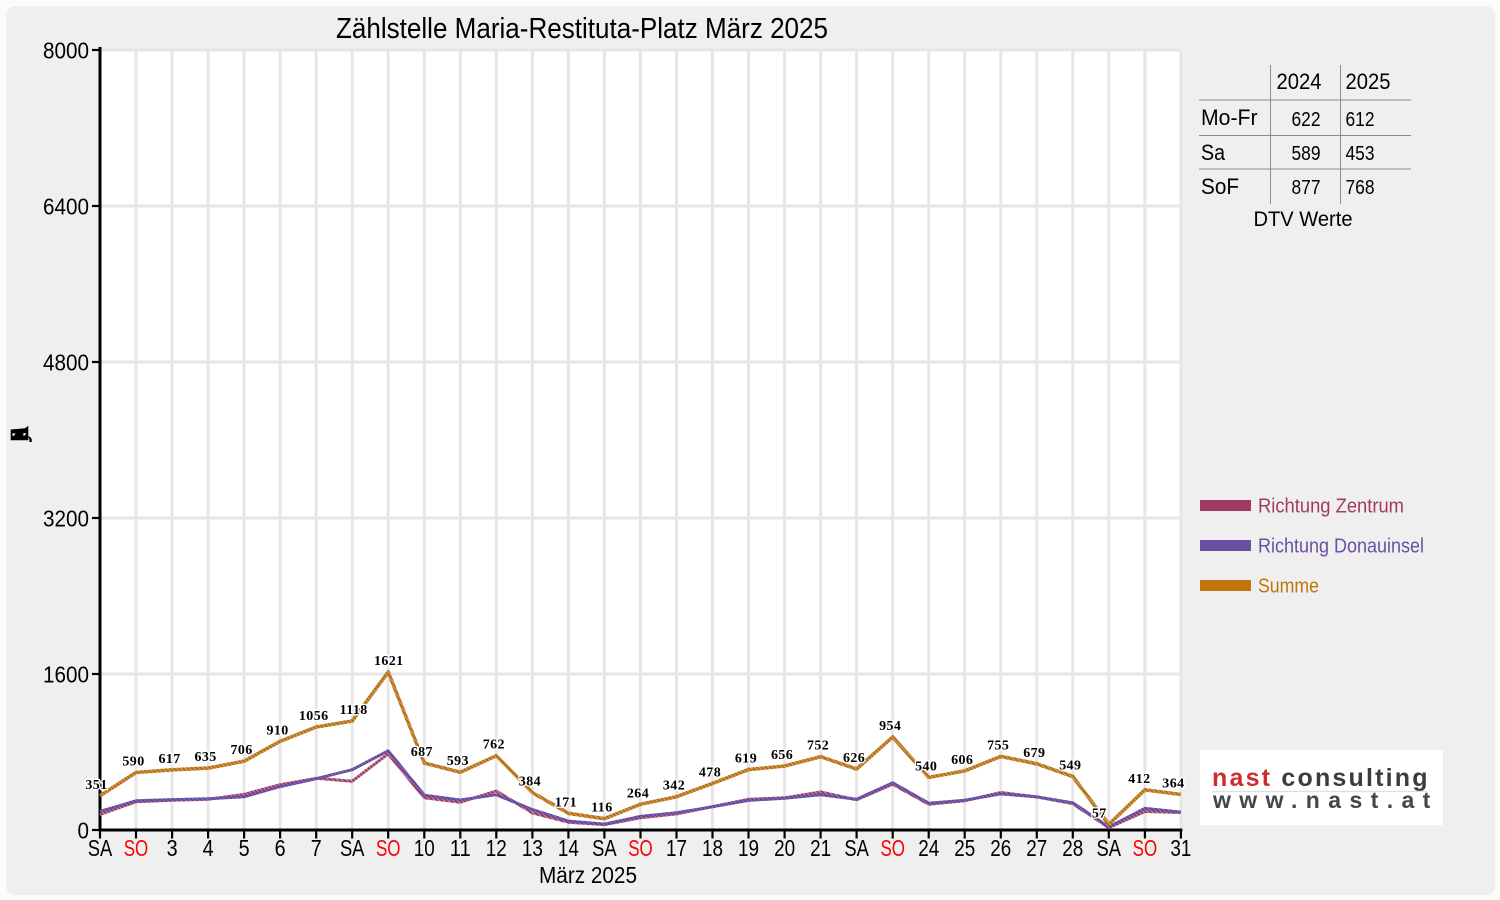 The image size is (1500, 900). Describe the element at coordinates (354, 710) in the screenshot. I see `svg-text: 1118` at that location.